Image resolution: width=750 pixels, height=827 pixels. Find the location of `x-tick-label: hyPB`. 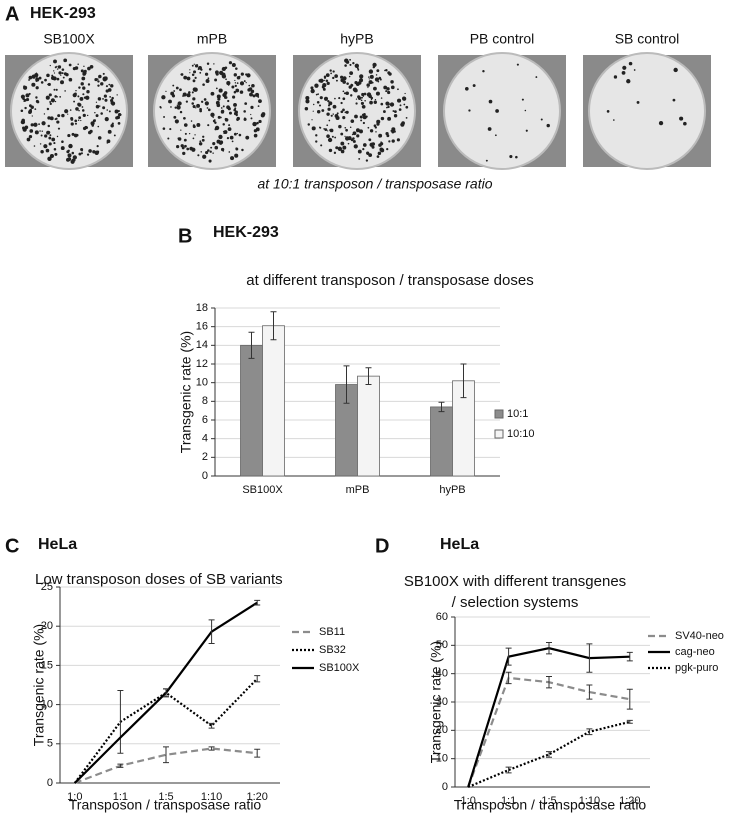

x-tick-label: hyPB is located at coordinates (452, 490).